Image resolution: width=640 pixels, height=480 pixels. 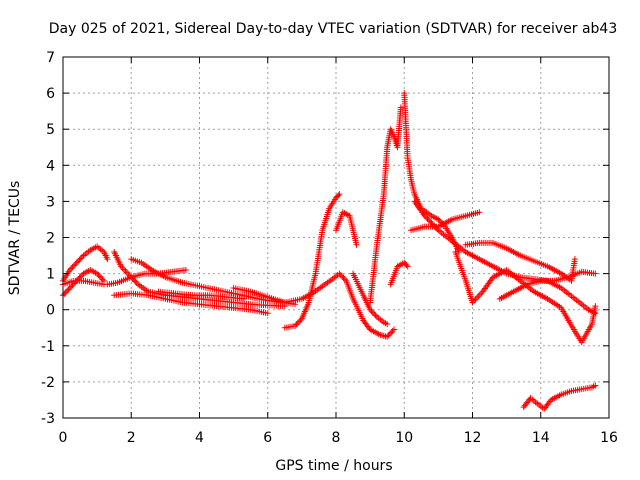 I want to click on x-tick-label: 2, so click(x=131, y=438).